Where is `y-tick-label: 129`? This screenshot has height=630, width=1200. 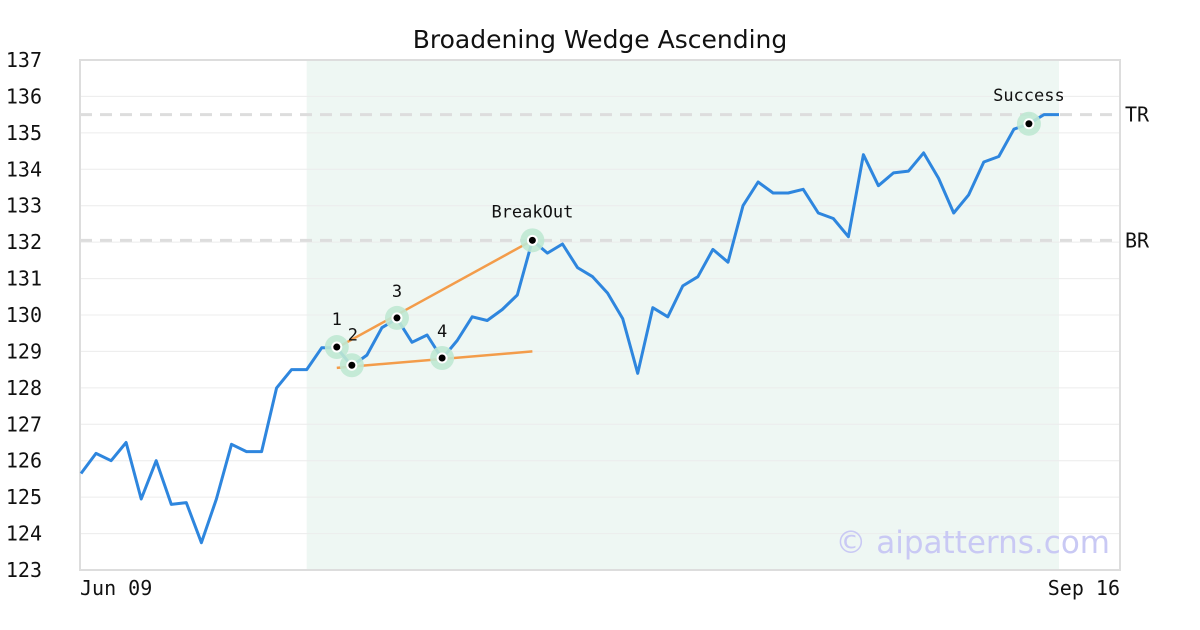 y-tick-label: 129 is located at coordinates (24, 351).